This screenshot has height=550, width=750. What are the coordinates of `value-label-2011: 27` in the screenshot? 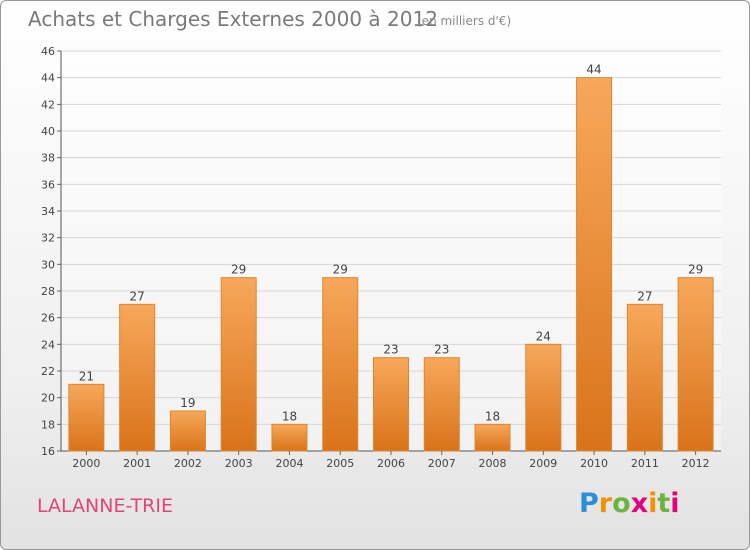 It's located at (644, 296).